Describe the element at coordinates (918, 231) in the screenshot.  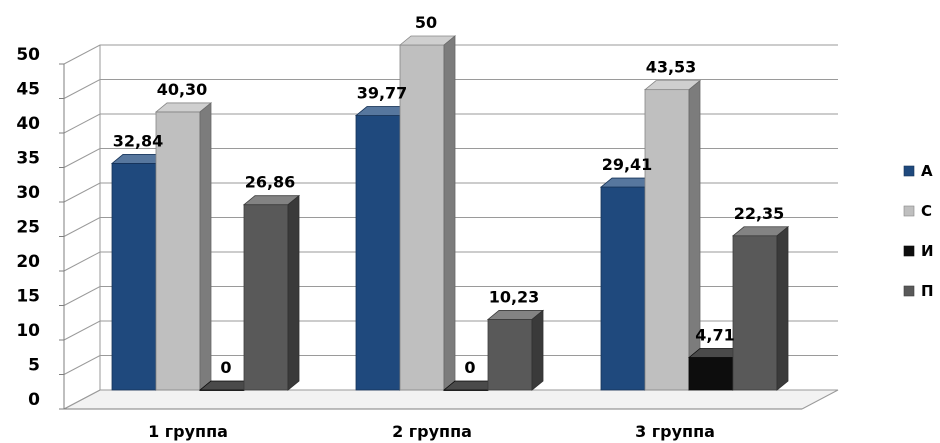
I see `legend: А С И П` at that location.